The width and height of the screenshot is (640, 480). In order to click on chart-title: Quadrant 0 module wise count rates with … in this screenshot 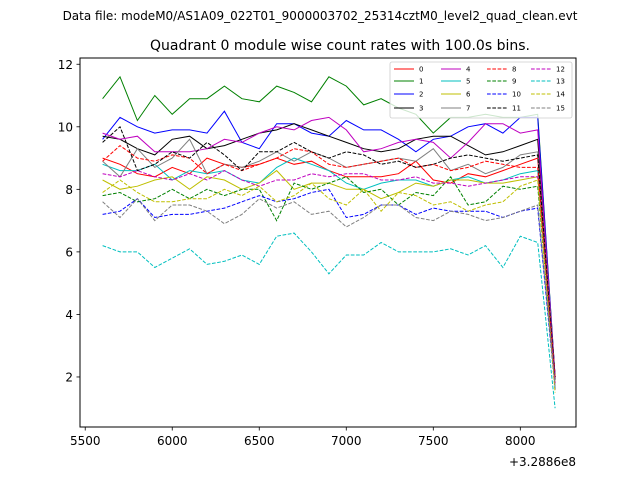, I will do `click(340, 46)`.